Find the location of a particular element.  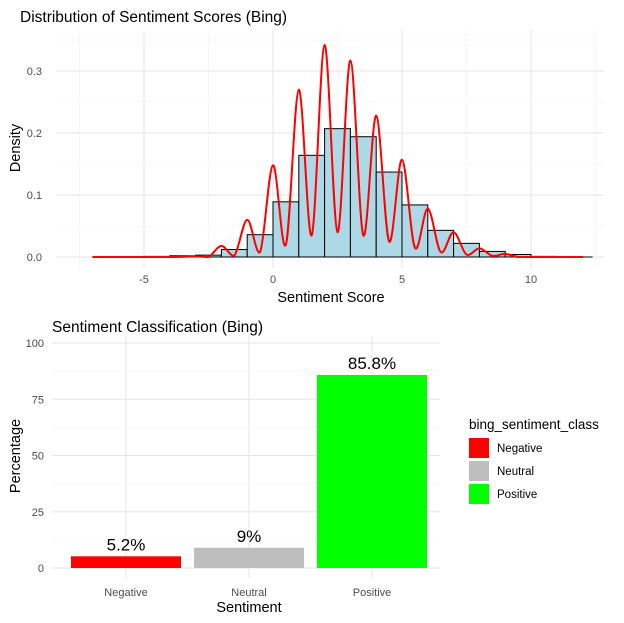

data-label-negative: 5.2% is located at coordinates (126, 544).